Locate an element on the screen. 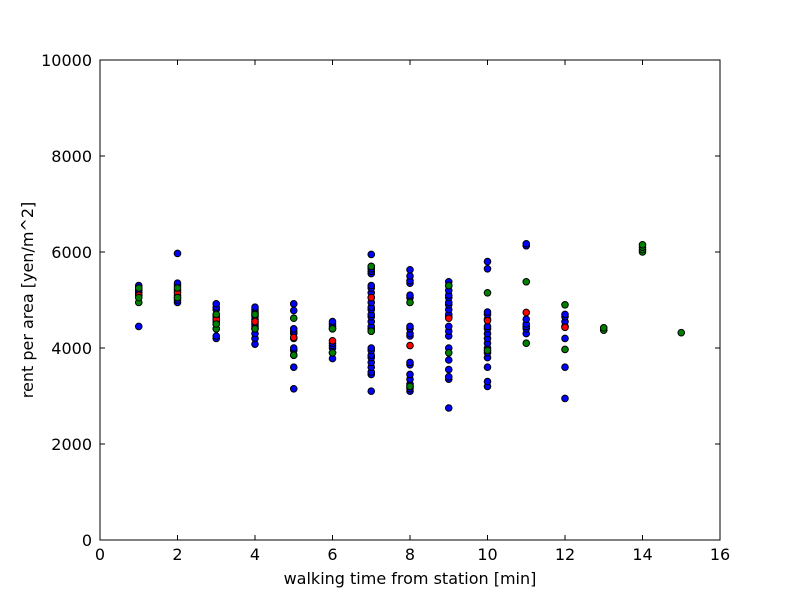  y-axis-label: rent per area [yen/m^2] is located at coordinates (27, 300).